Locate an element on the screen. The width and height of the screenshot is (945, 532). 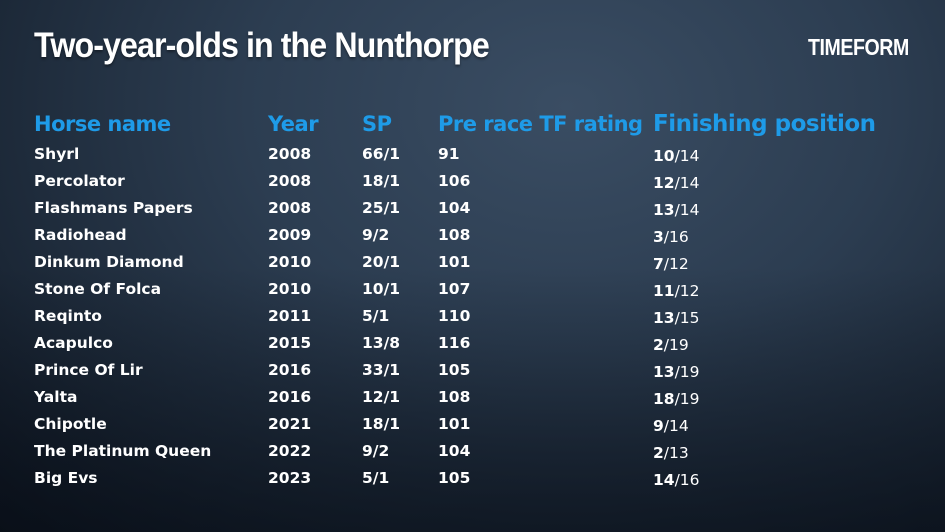
cell-finishing-position: 7/12 is located at coordinates (671, 264).